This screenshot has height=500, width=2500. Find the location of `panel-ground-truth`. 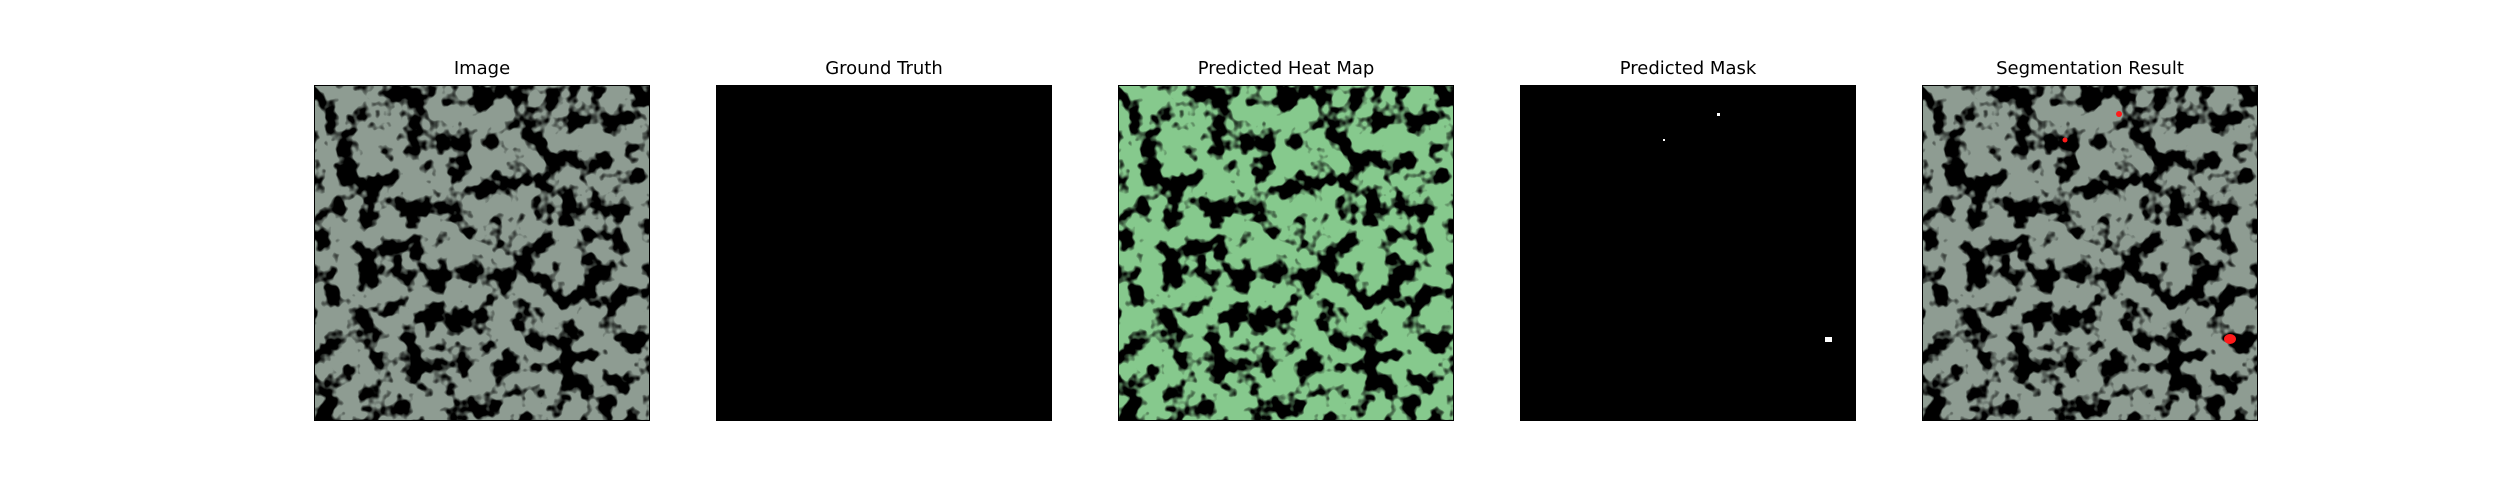

panel-ground-truth is located at coordinates (884, 253).